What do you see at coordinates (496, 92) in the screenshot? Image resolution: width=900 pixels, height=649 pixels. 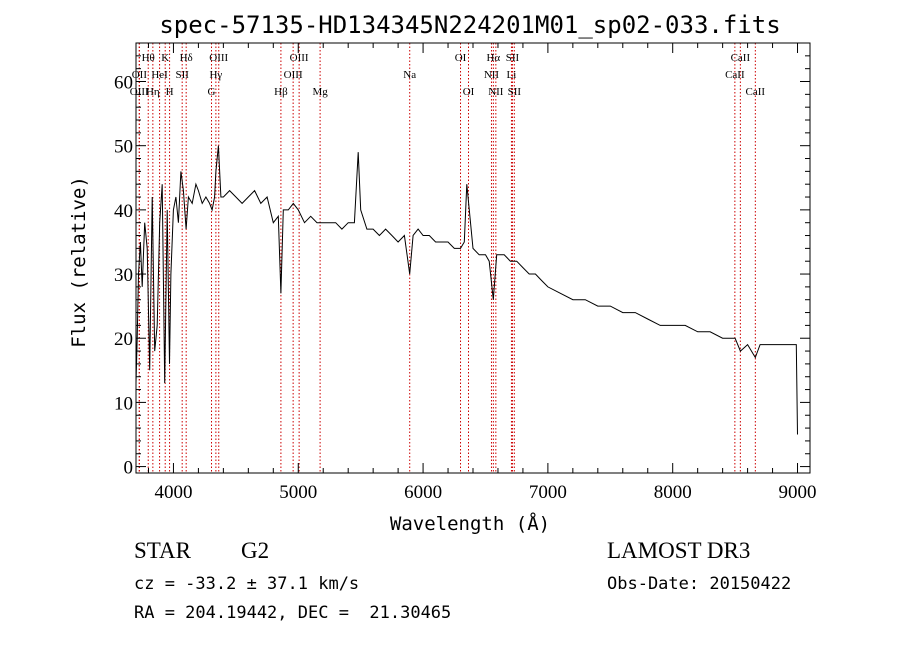 I see `marker-label-21: NII` at bounding box center [496, 92].